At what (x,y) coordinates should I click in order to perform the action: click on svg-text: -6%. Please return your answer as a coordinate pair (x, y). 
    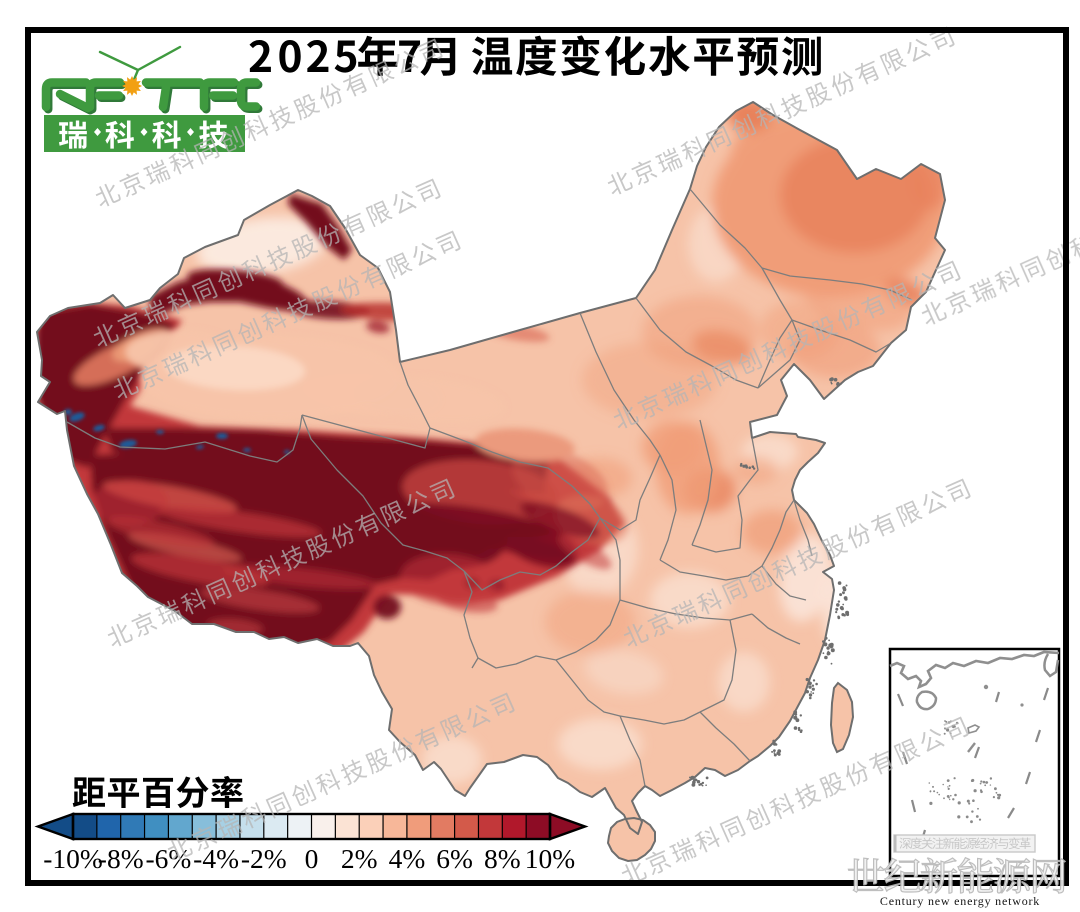
    Looking at the image, I should click on (168, 858).